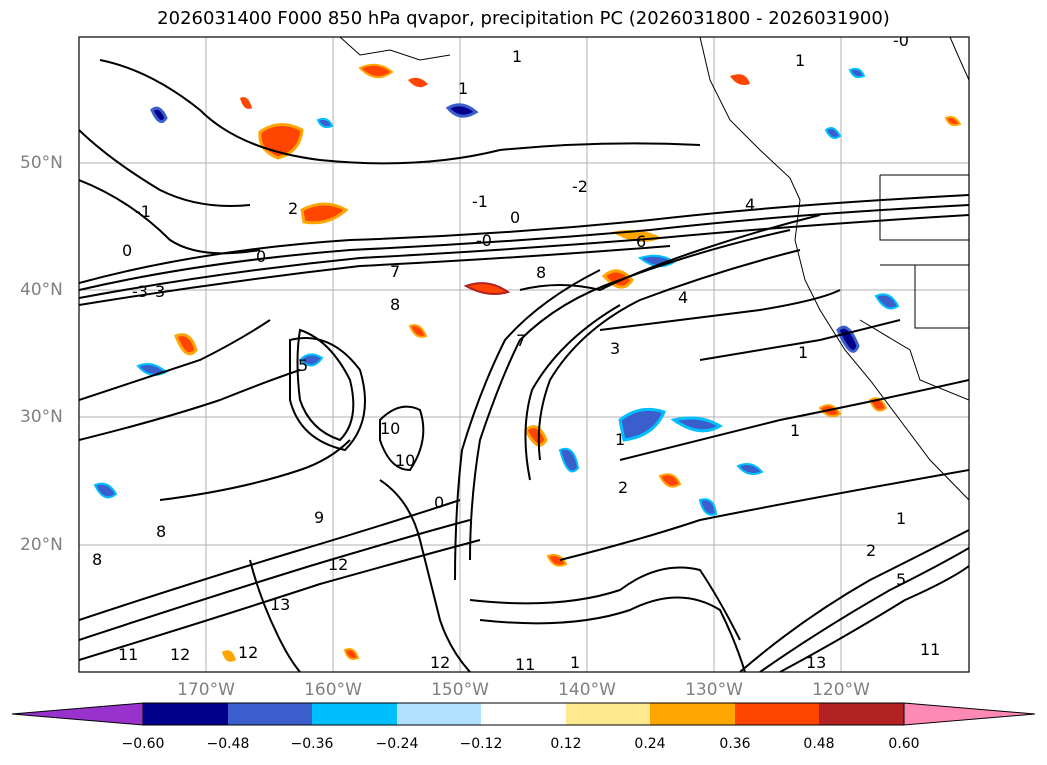 This screenshot has width=1047, height=765. Describe the element at coordinates (319, 517) in the screenshot. I see `contour-label: 9` at that location.